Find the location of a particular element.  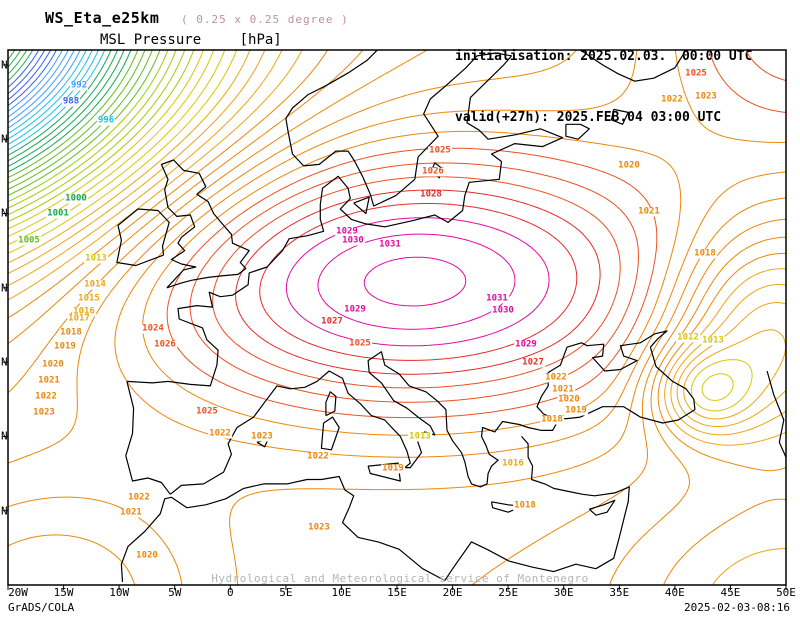

footer-credit: GrADS/COLA is located at coordinates (41, 607).